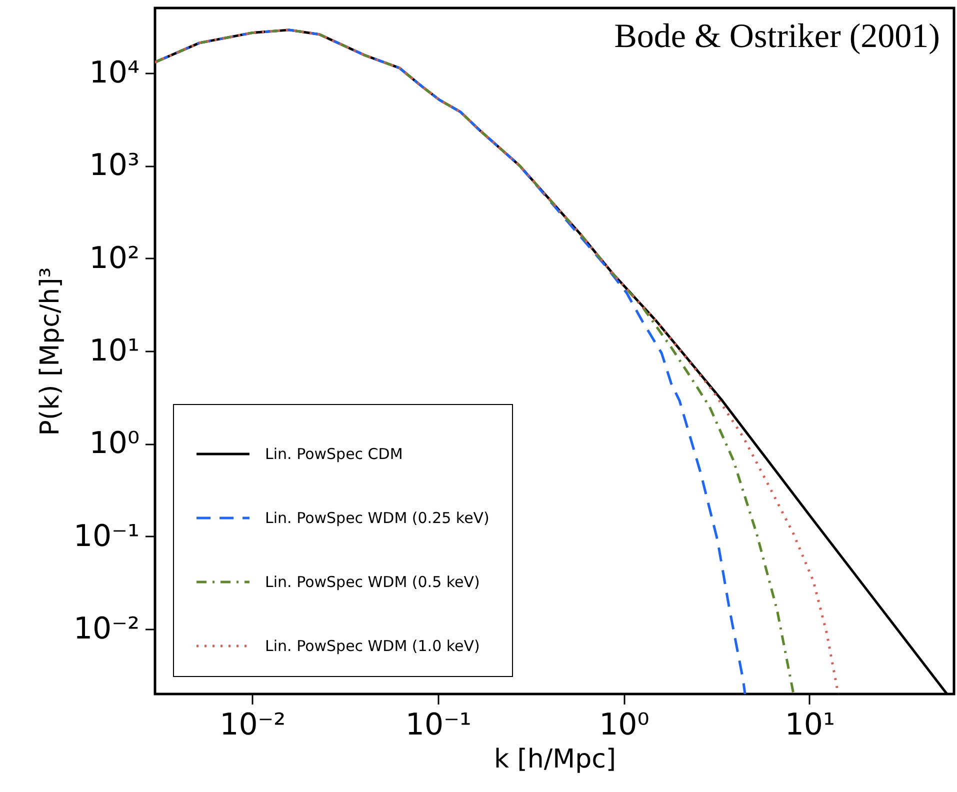 This screenshot has height=792, width=957. What do you see at coordinates (253, 725) in the screenshot?
I see `x-tick-label: 10⁻²` at bounding box center [253, 725].